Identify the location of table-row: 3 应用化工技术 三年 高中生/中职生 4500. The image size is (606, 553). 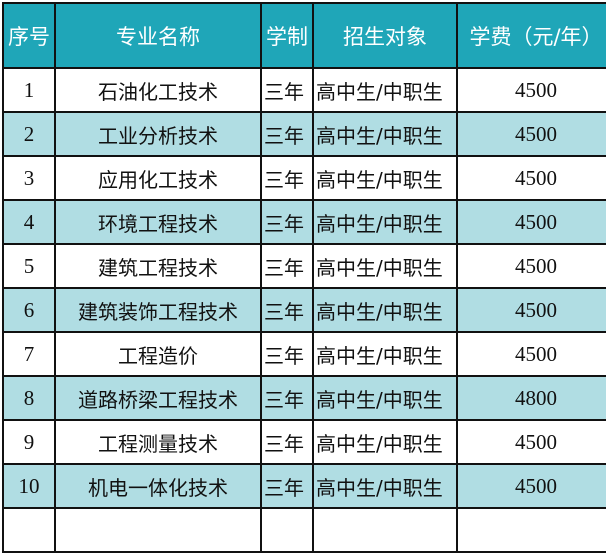
(304, 178).